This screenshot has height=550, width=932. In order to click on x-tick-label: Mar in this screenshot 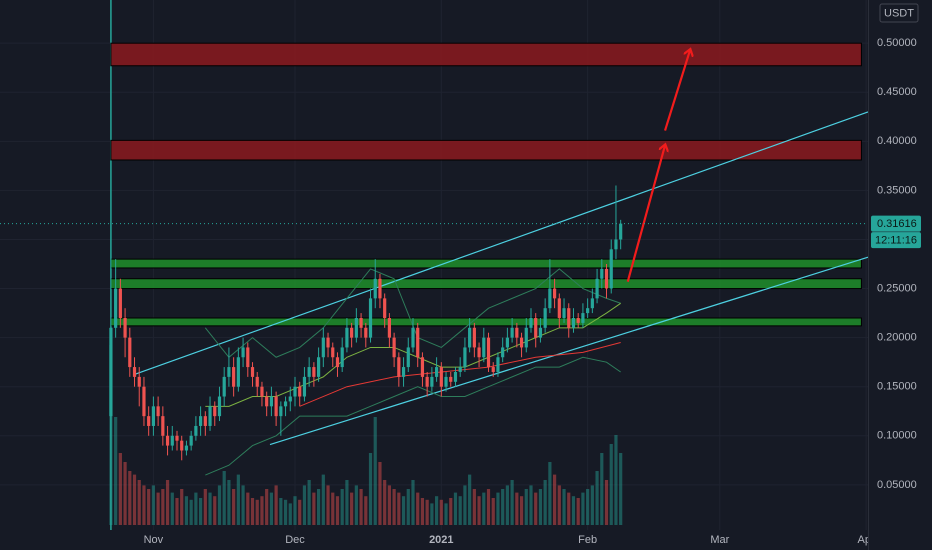, I will do `click(719, 540)`.